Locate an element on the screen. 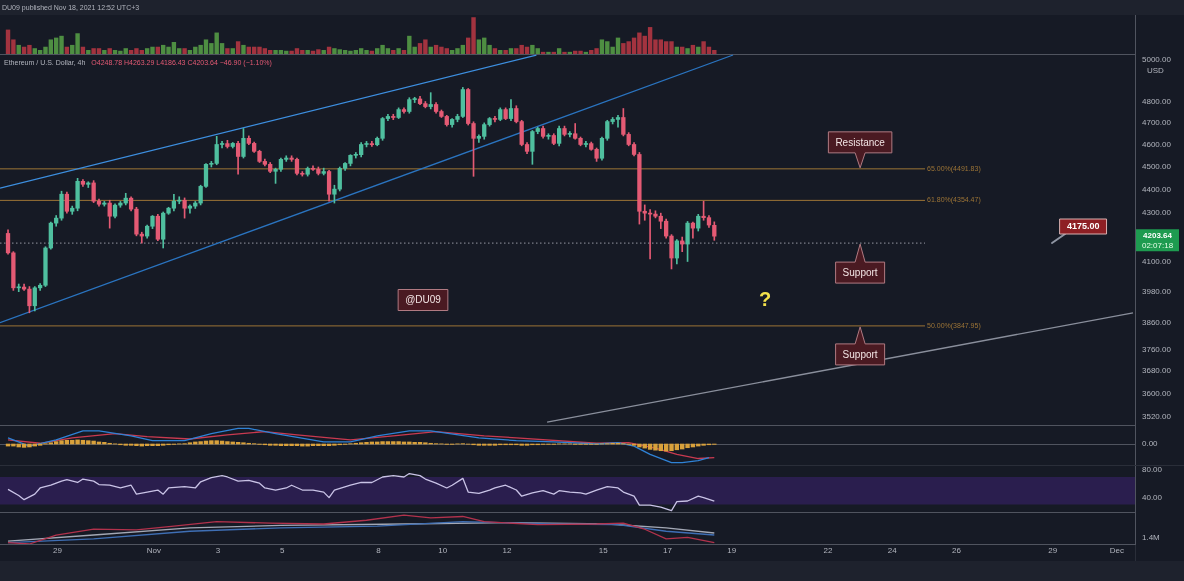  y-tick-label: 4500.00 is located at coordinates (1157, 167).